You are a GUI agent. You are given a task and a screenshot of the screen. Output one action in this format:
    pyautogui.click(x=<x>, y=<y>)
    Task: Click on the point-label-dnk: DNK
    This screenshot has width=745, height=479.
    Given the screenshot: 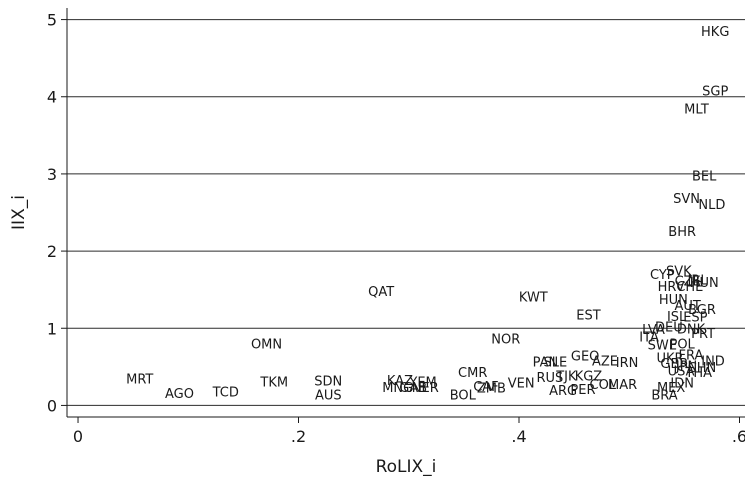 What is the action you would take?
    pyautogui.click(x=691, y=329)
    